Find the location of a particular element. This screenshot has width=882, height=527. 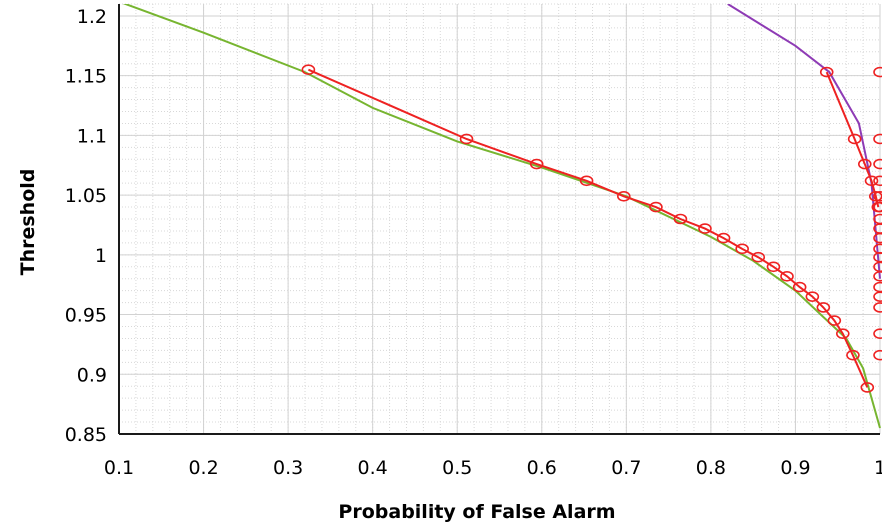

y-tick-label: 0.95 is located at coordinates (86, 316).